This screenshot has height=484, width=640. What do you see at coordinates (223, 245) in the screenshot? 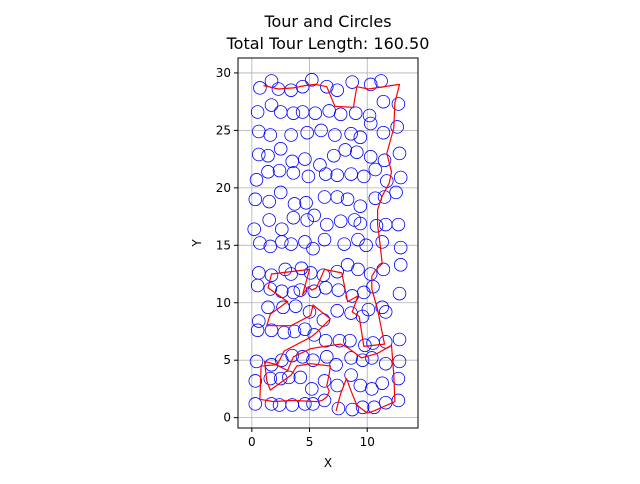
I see `y-tick-label: 15` at bounding box center [223, 245].